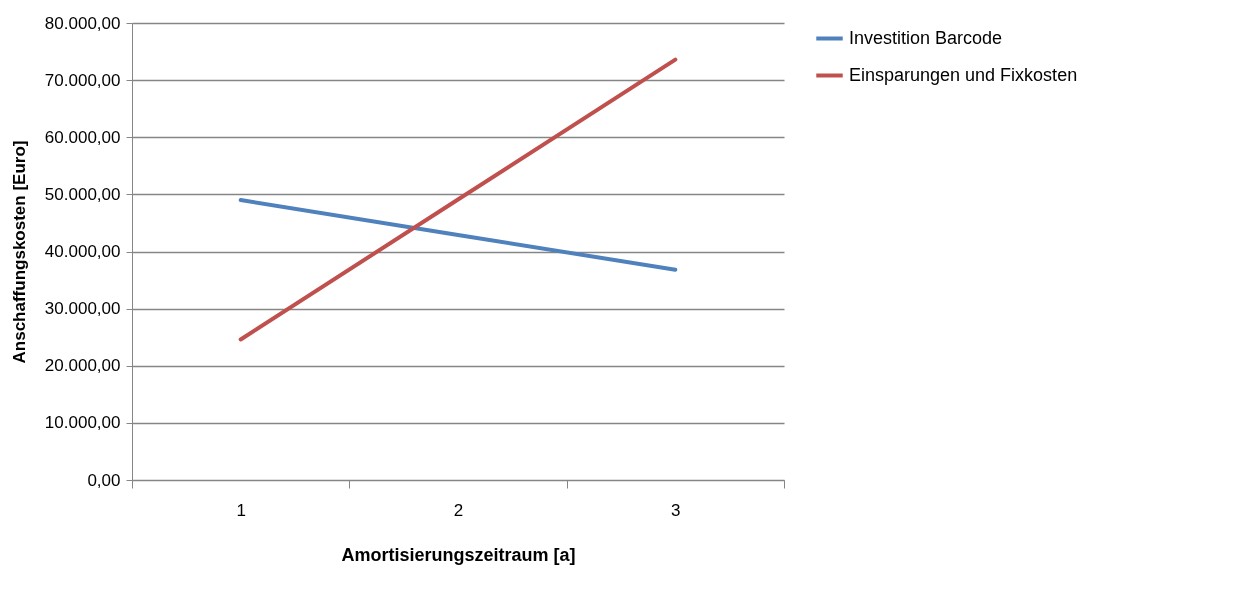 The width and height of the screenshot is (1260, 590). Describe the element at coordinates (82, 251) in the screenshot. I see `y-tick-label: 40.000,00` at that location.